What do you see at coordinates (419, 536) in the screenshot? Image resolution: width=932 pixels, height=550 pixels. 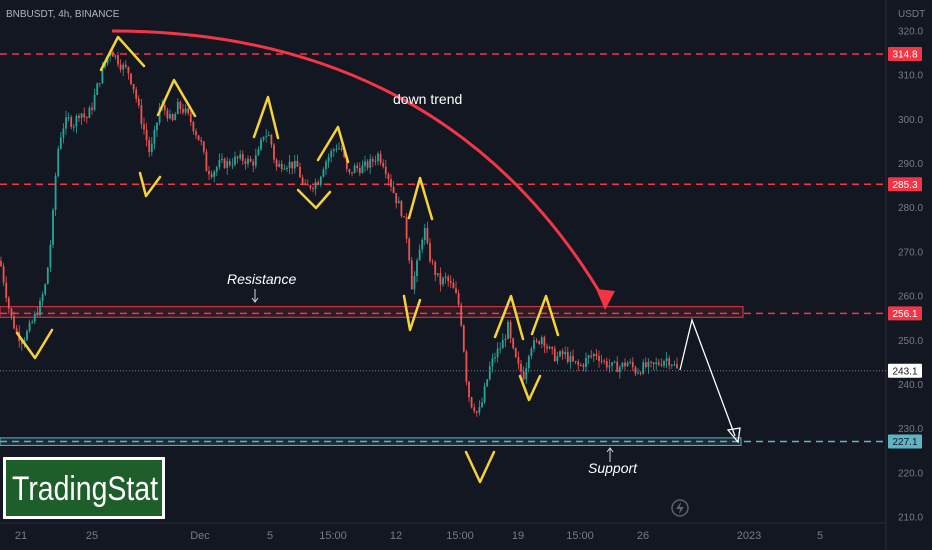 I see `time-axis: 21 25 Dec 5 15:00 12 15:00 19 15:00 26 2023 5` at bounding box center [419, 536].